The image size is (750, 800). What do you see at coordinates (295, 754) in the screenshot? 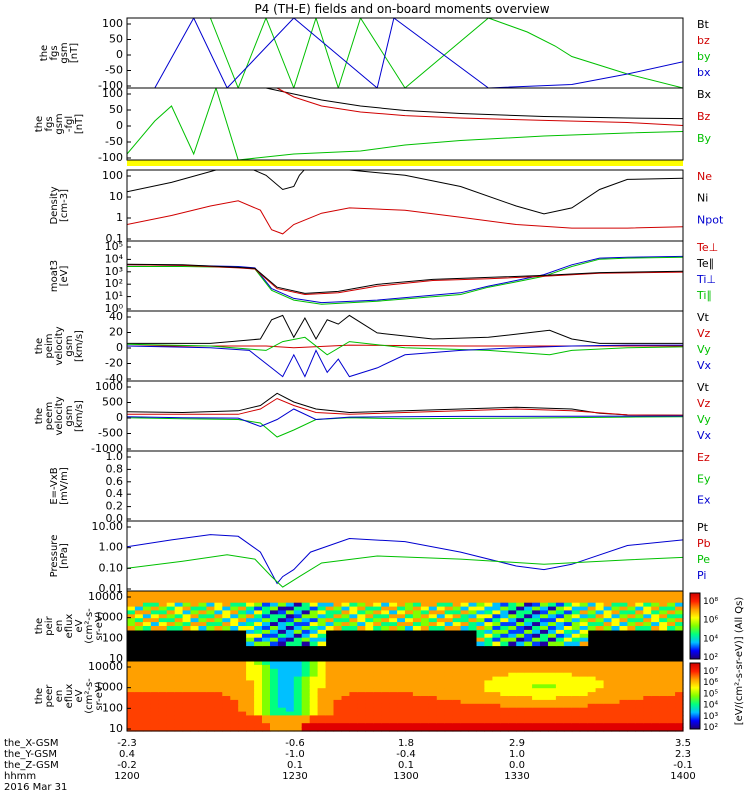
I see `x-axis-value: -1.0` at bounding box center [295, 754].